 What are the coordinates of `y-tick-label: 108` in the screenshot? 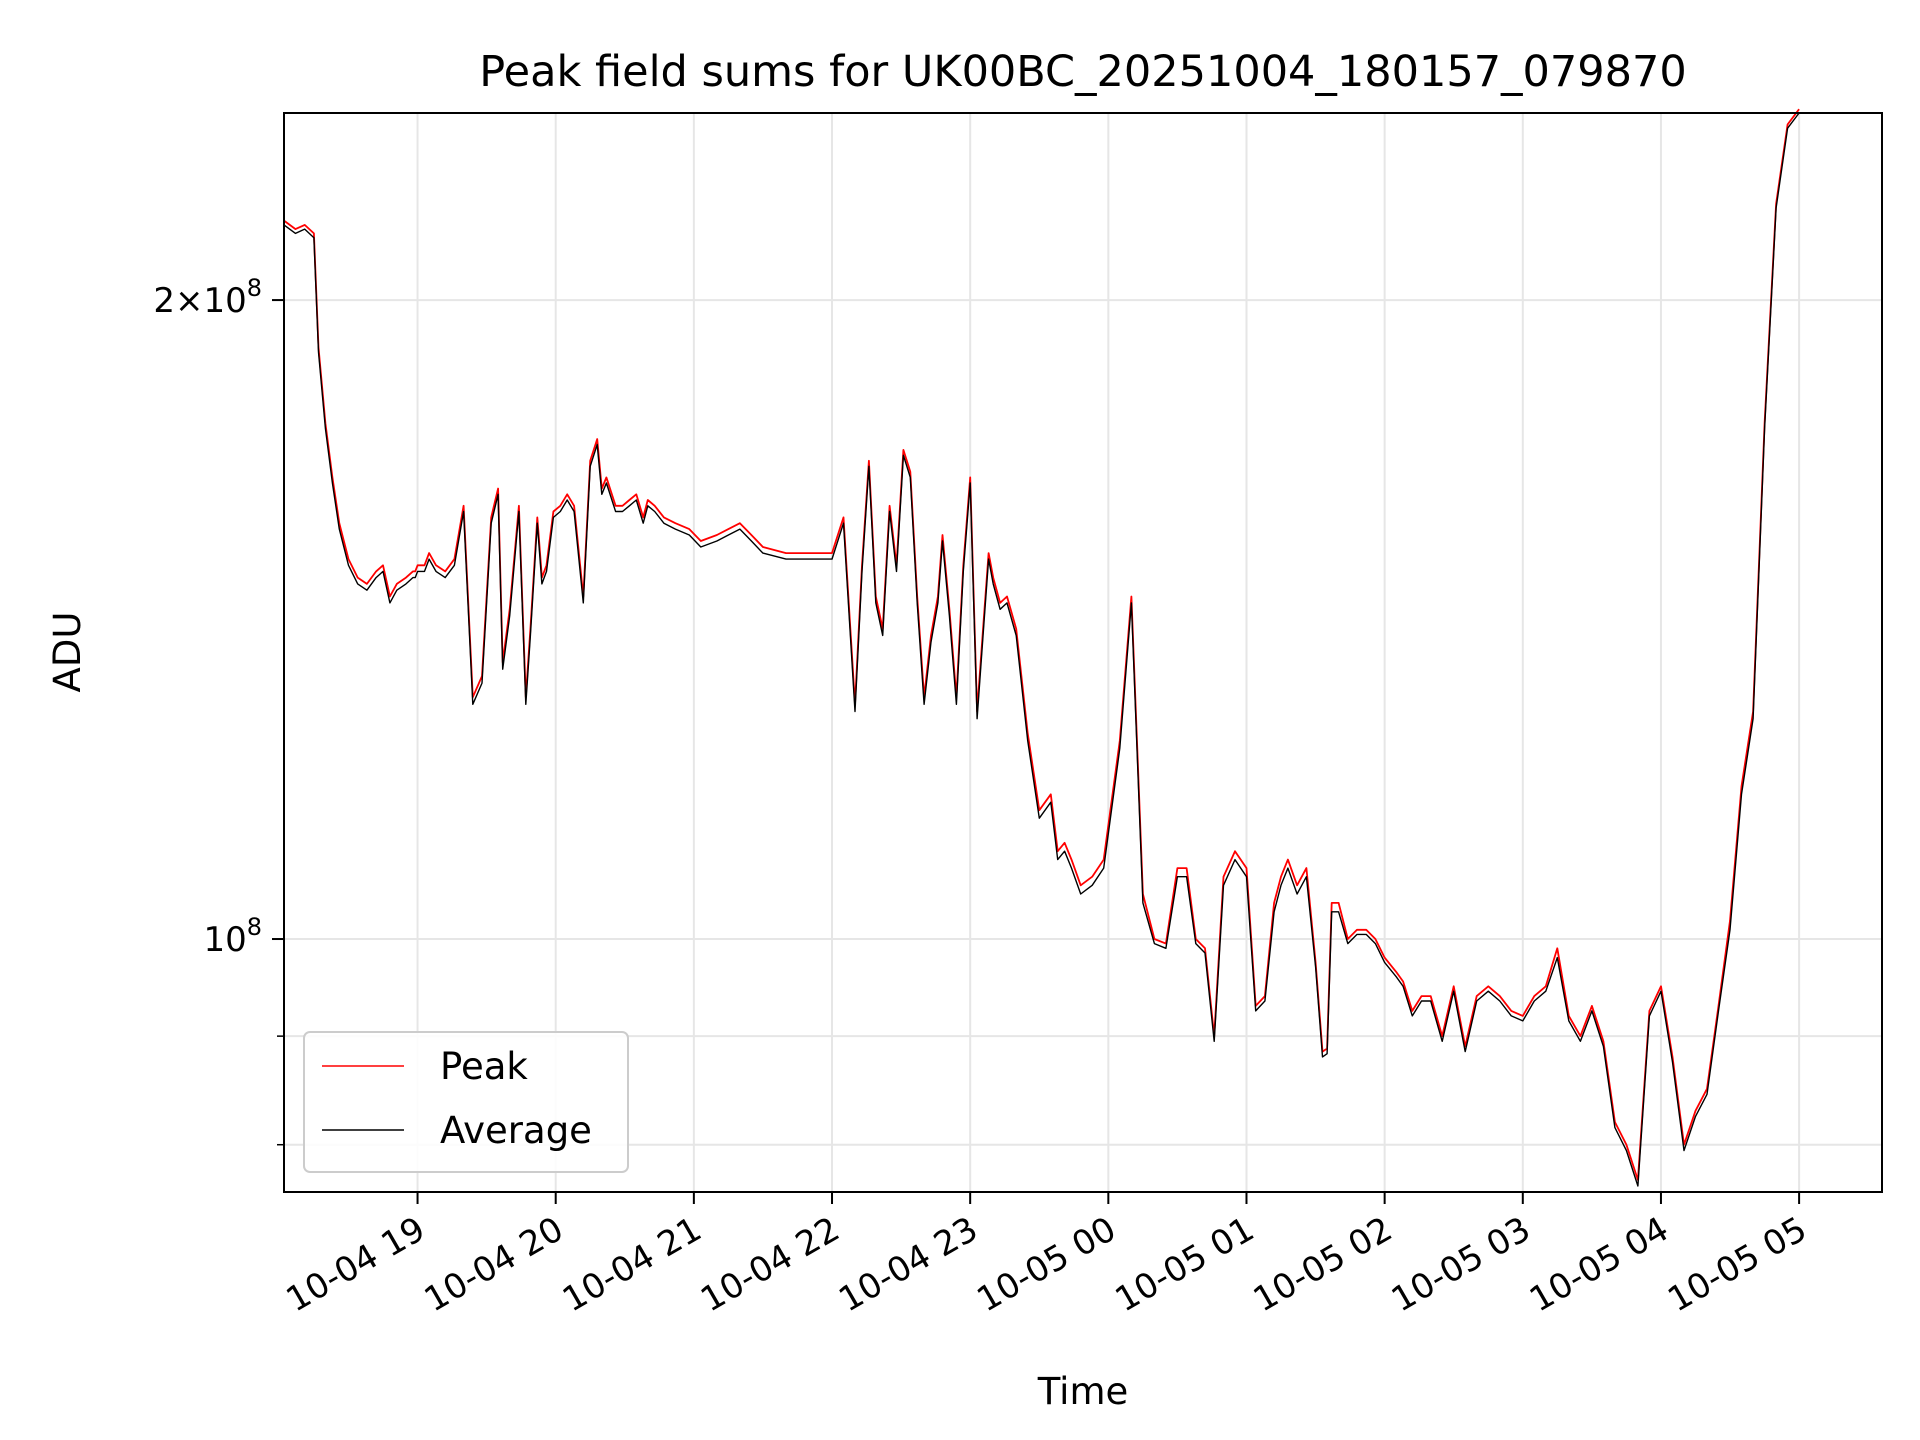 It's located at (232, 936).